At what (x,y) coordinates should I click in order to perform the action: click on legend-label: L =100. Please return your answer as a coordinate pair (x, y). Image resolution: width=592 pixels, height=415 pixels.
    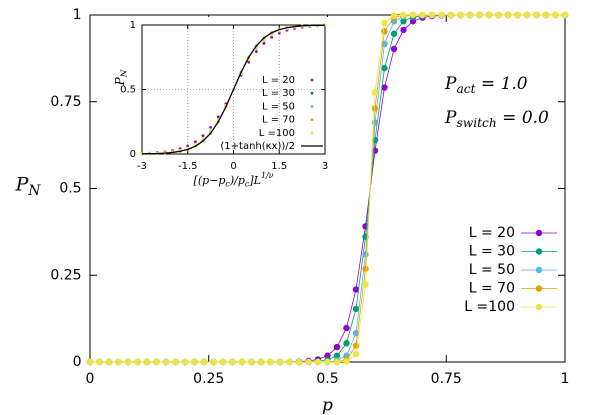
    Looking at the image, I should click on (489, 307).